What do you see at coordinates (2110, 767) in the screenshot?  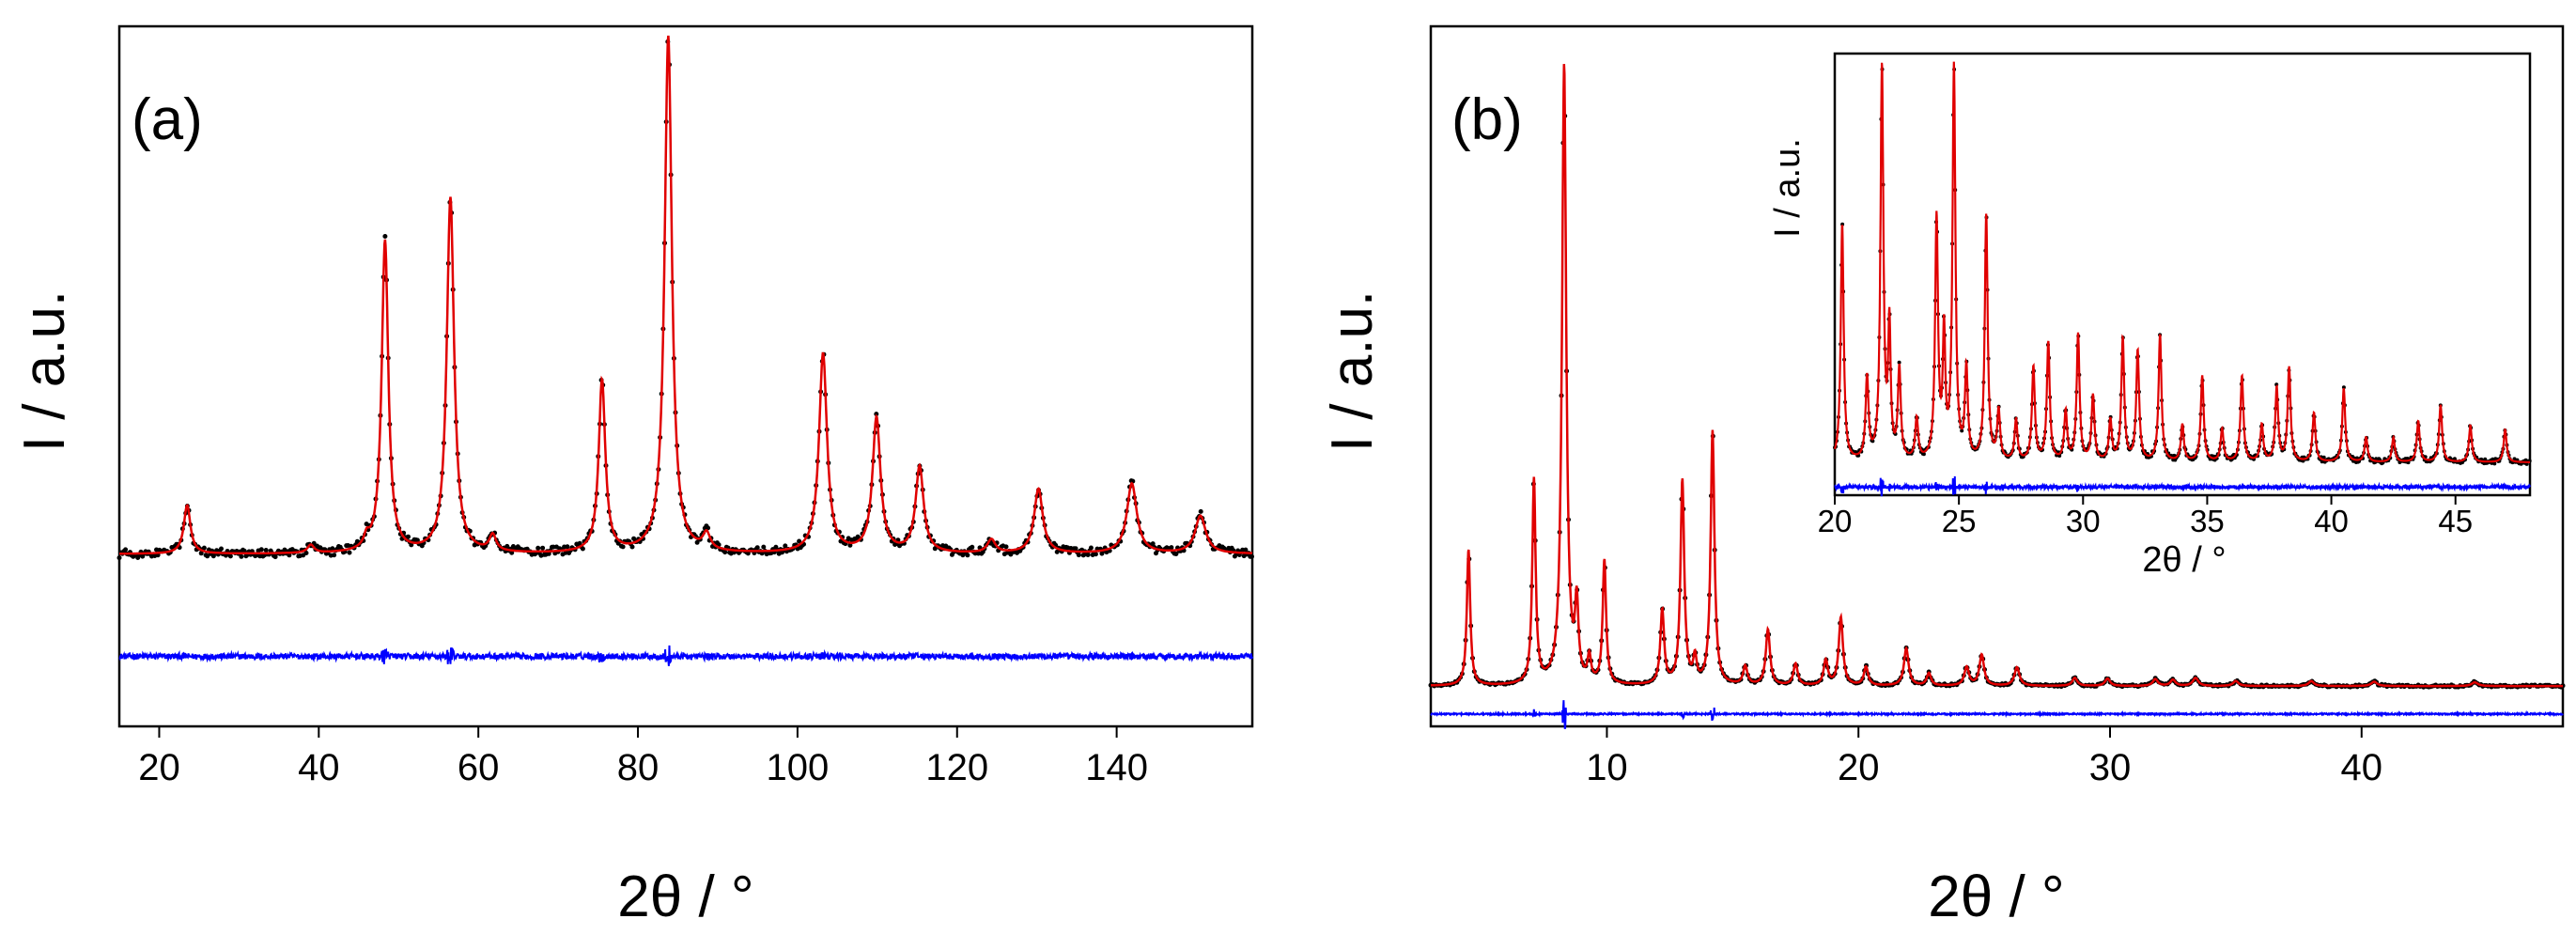 I see `panel-b-x-tick-label: 30` at bounding box center [2110, 767].